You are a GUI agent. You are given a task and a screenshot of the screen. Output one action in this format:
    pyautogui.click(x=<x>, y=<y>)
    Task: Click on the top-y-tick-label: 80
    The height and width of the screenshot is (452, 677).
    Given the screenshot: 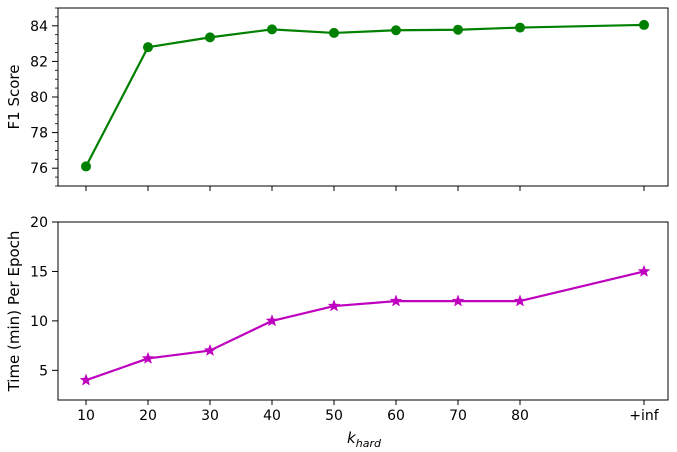 What is the action you would take?
    pyautogui.click(x=39, y=98)
    